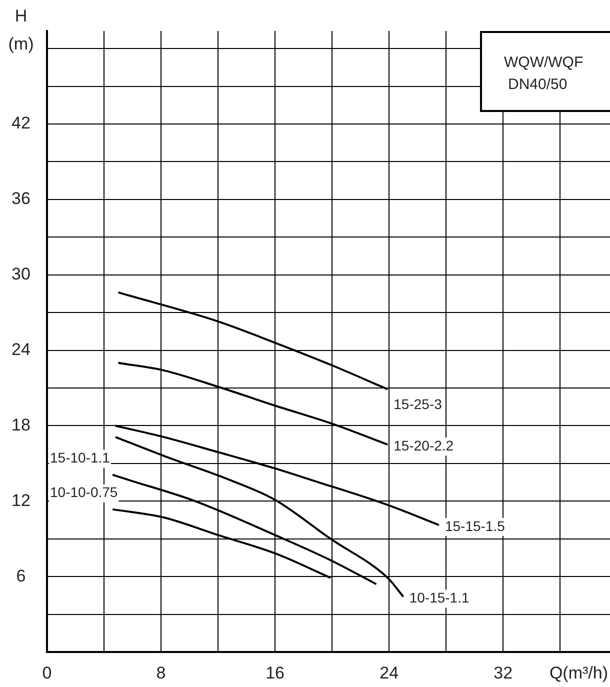  Describe the element at coordinates (424, 445) in the screenshot. I see `series-label: 15-20-2.2` at that location.